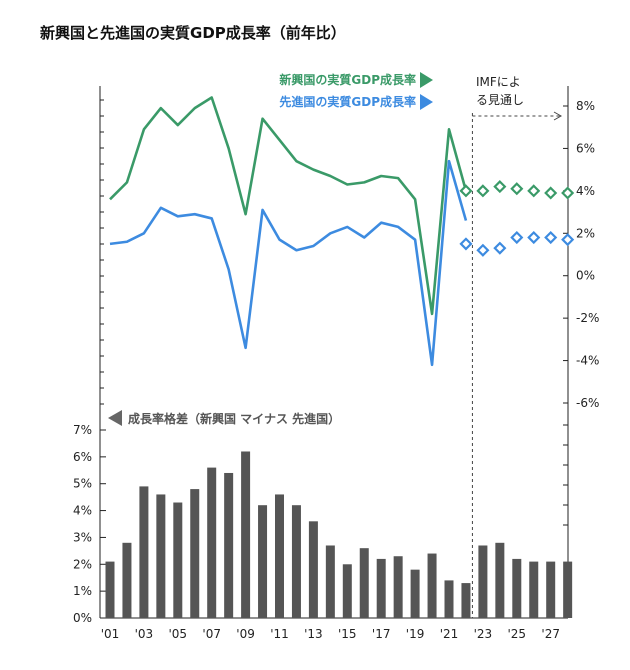  I want to click on right-axis-tick-label: 6%, so click(585, 148).